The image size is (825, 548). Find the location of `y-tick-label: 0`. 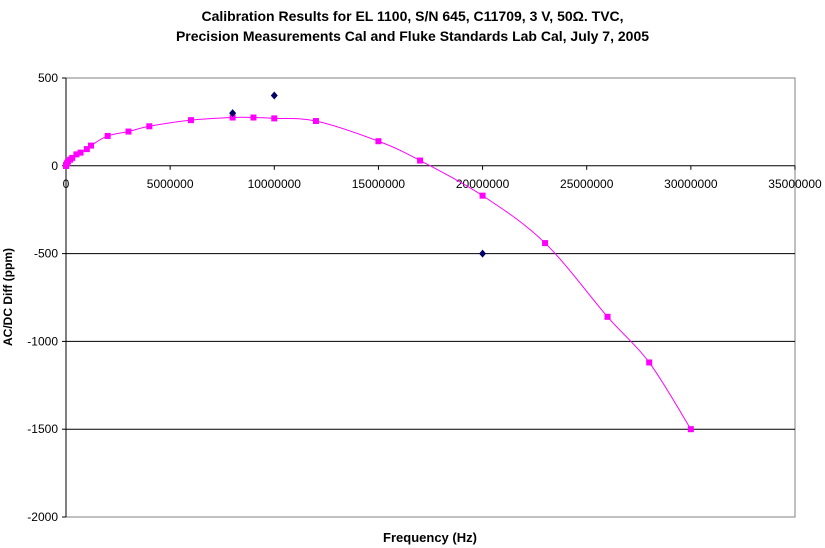

y-tick-label: 0 is located at coordinates (54, 166).